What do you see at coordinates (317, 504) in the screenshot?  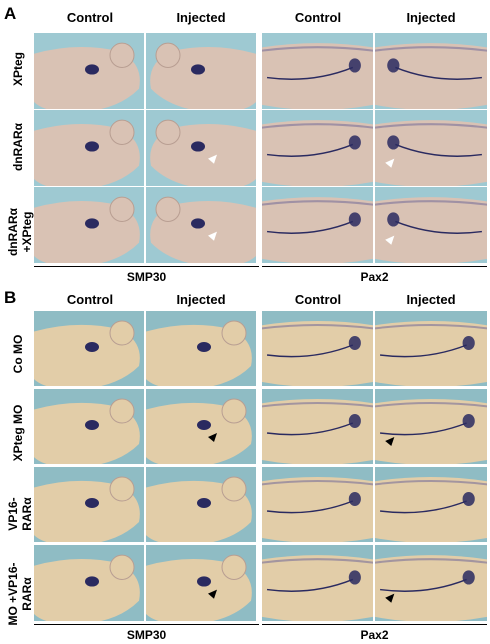 I see `embryo-photo-b-r3-c3` at bounding box center [317, 504].